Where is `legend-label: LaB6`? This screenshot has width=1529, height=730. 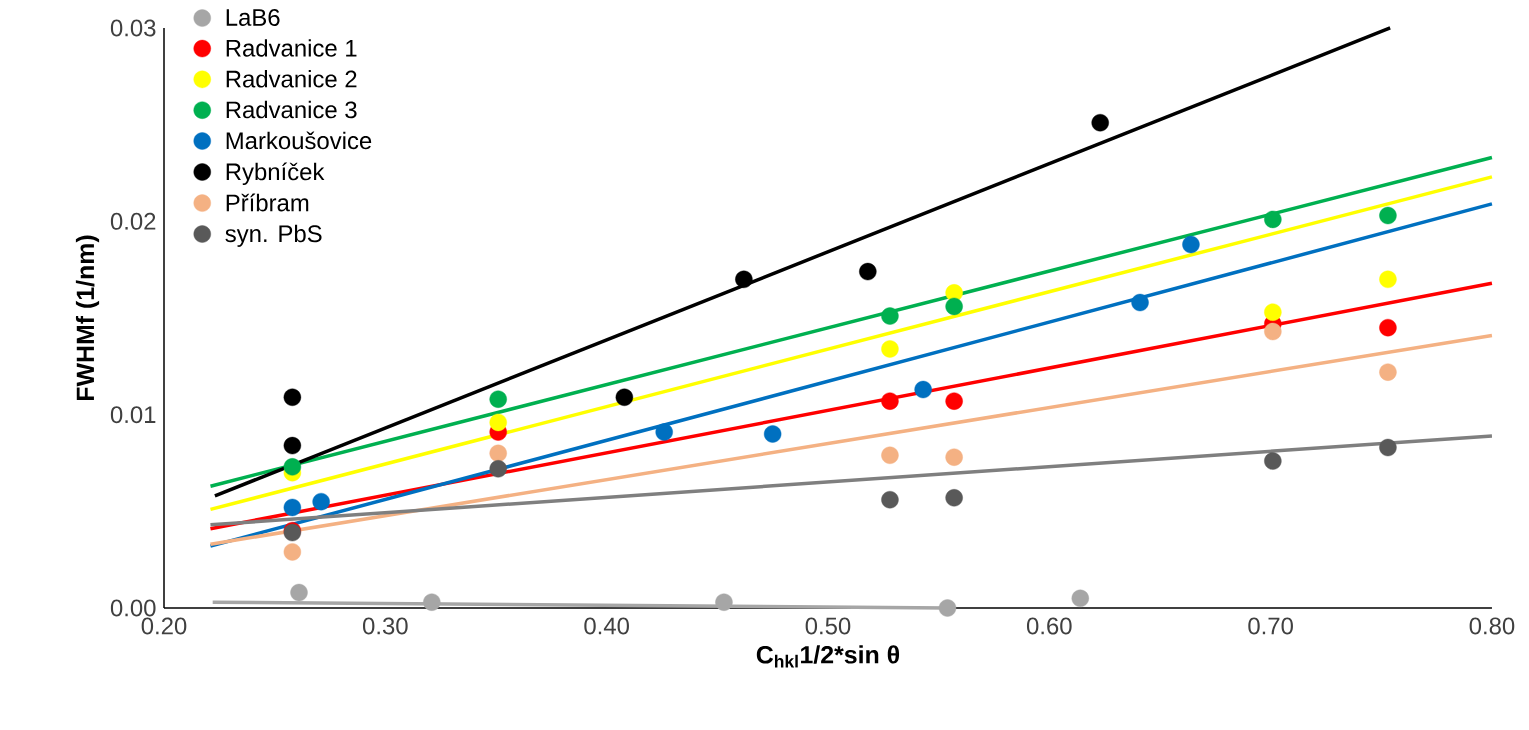
legend-label: LaB6 is located at coordinates (253, 17).